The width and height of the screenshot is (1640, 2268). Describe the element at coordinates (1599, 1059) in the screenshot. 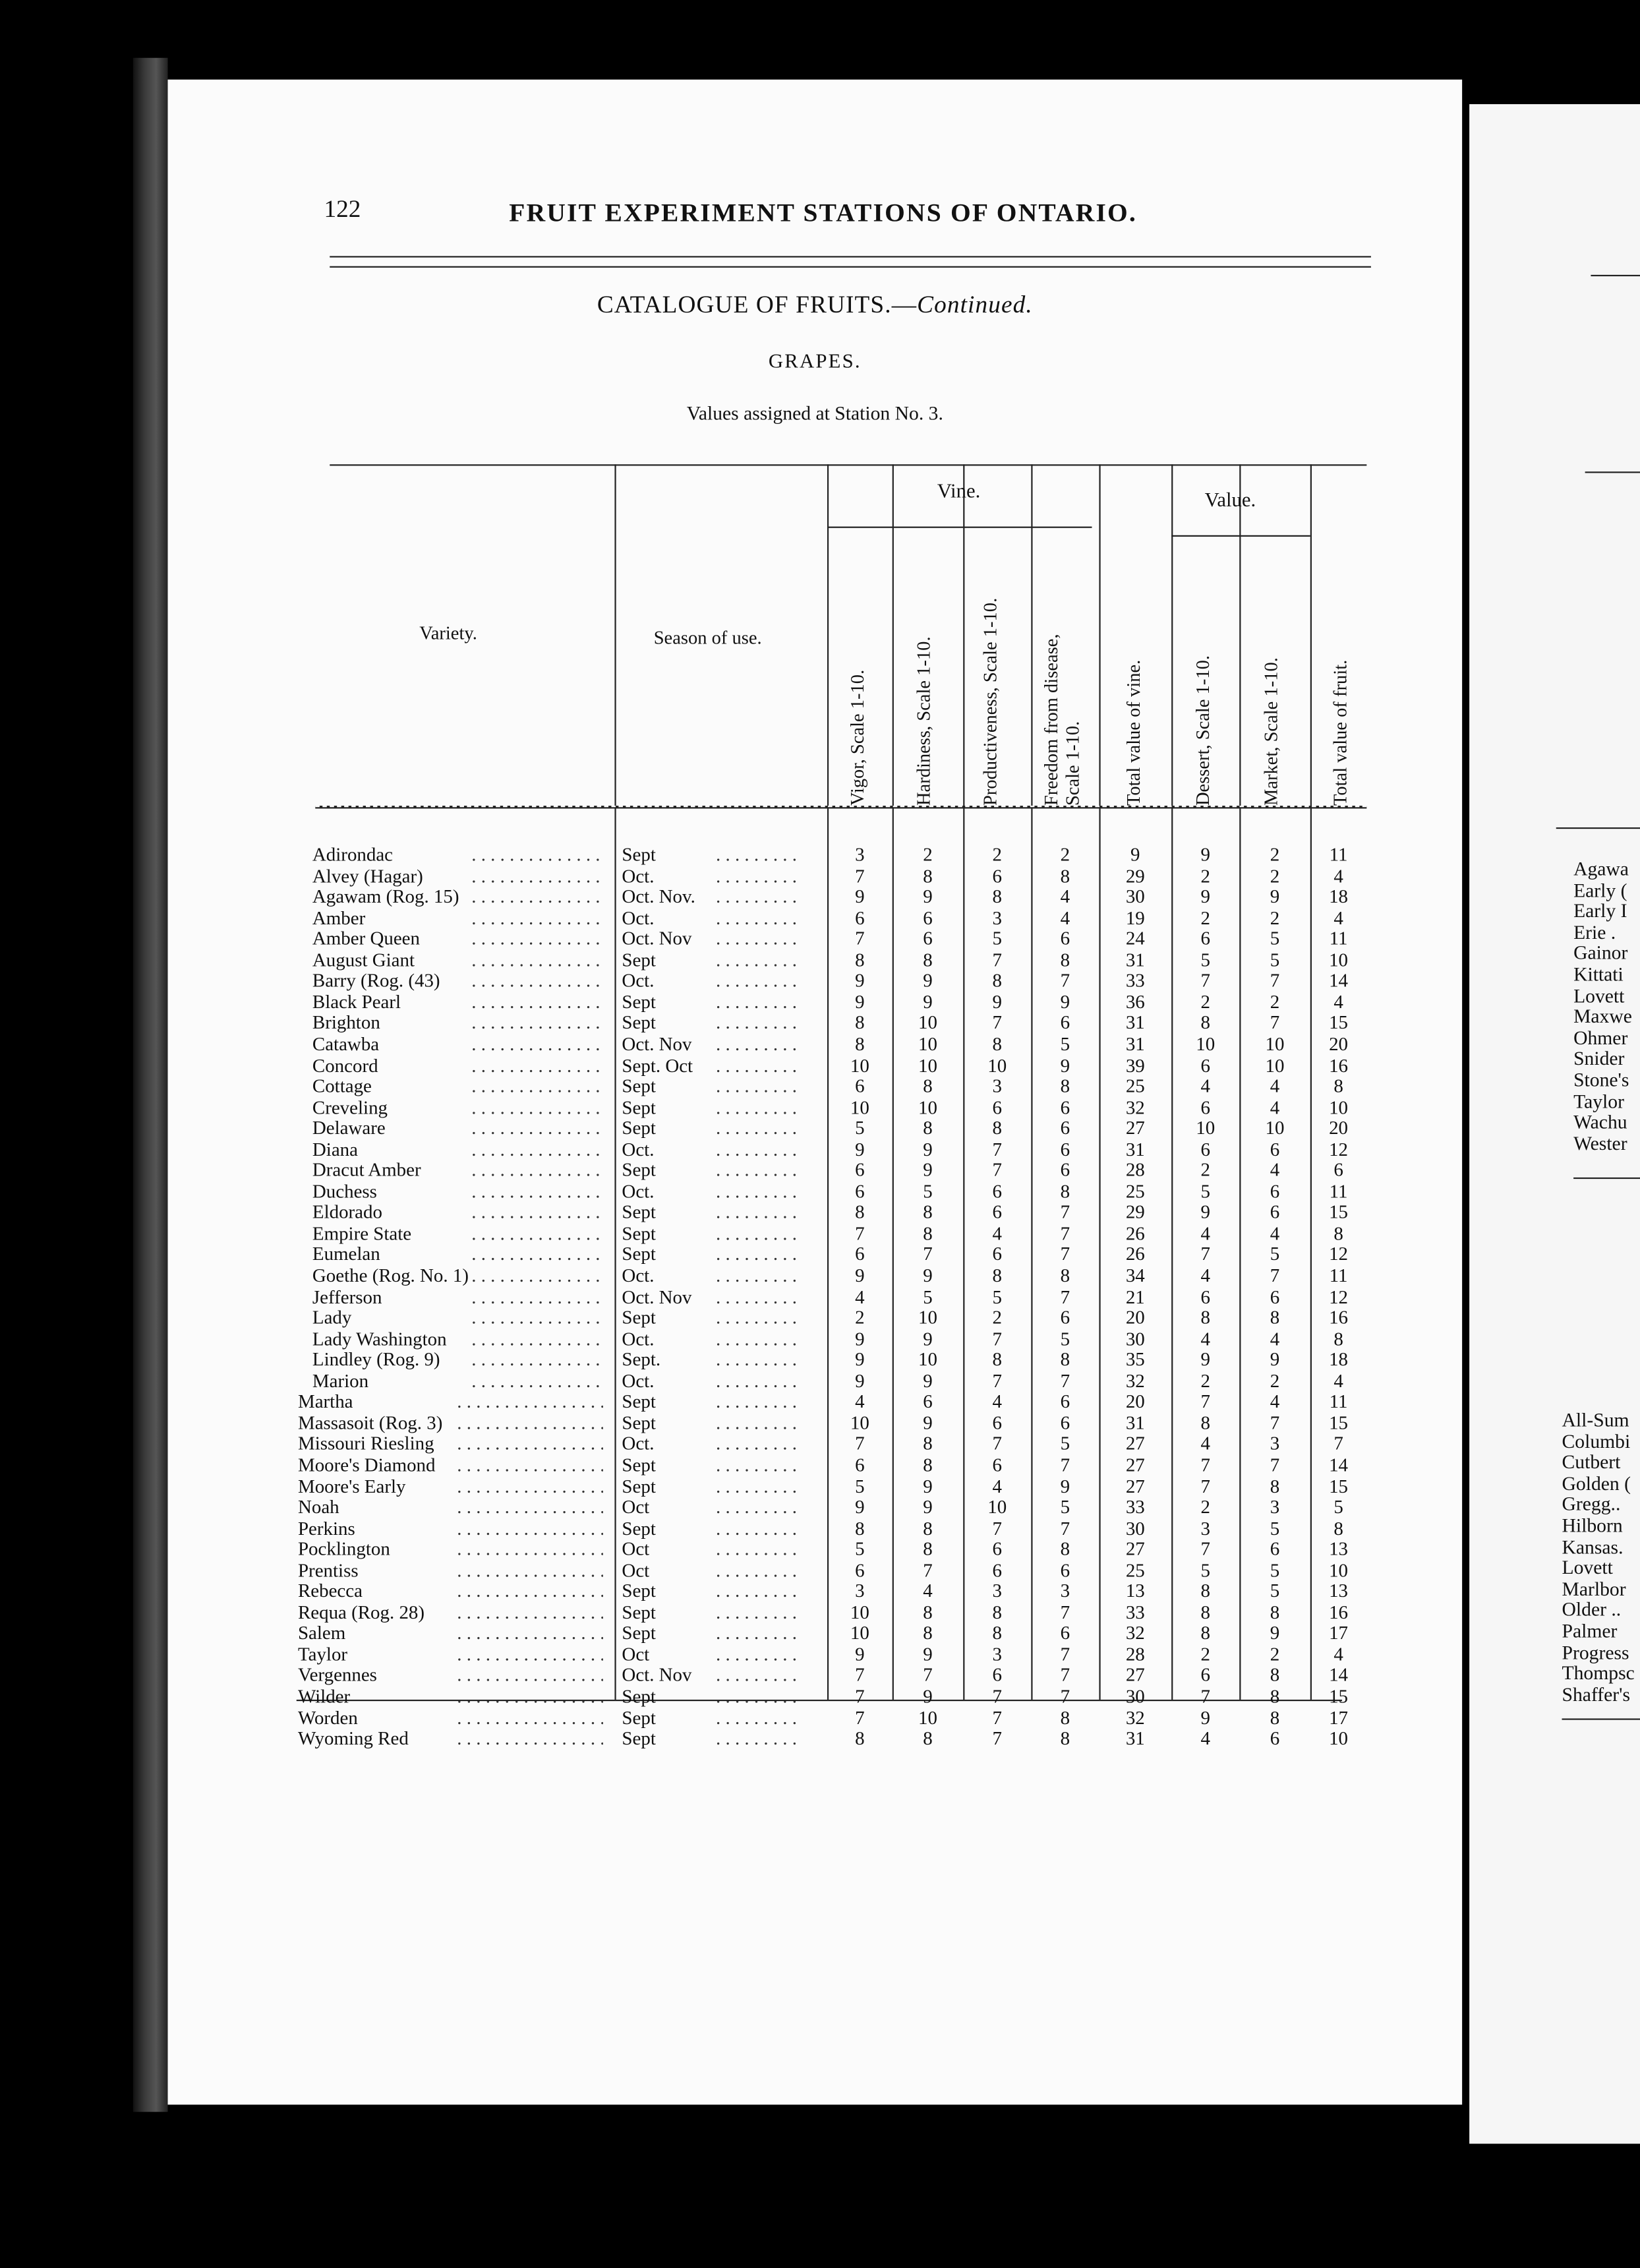

I see `facing-list-item: Snider` at that location.